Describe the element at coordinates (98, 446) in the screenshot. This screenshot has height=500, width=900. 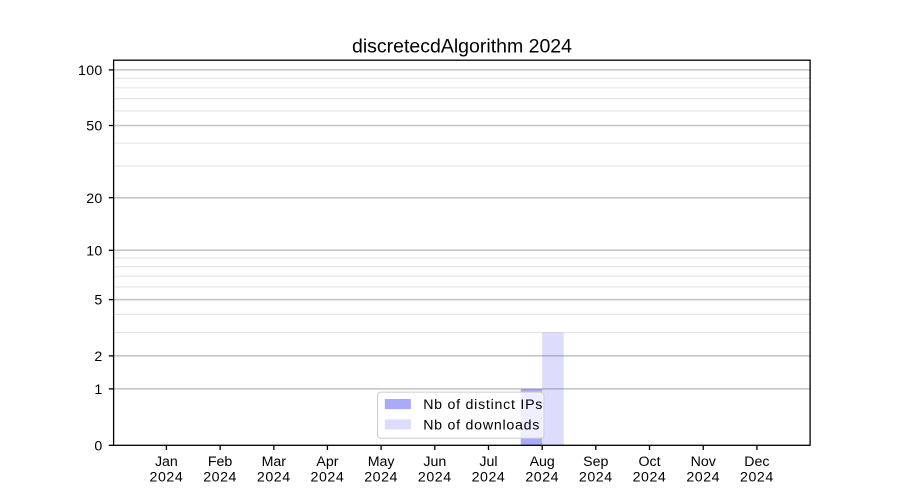
I see `svg-text: 0` at that location.